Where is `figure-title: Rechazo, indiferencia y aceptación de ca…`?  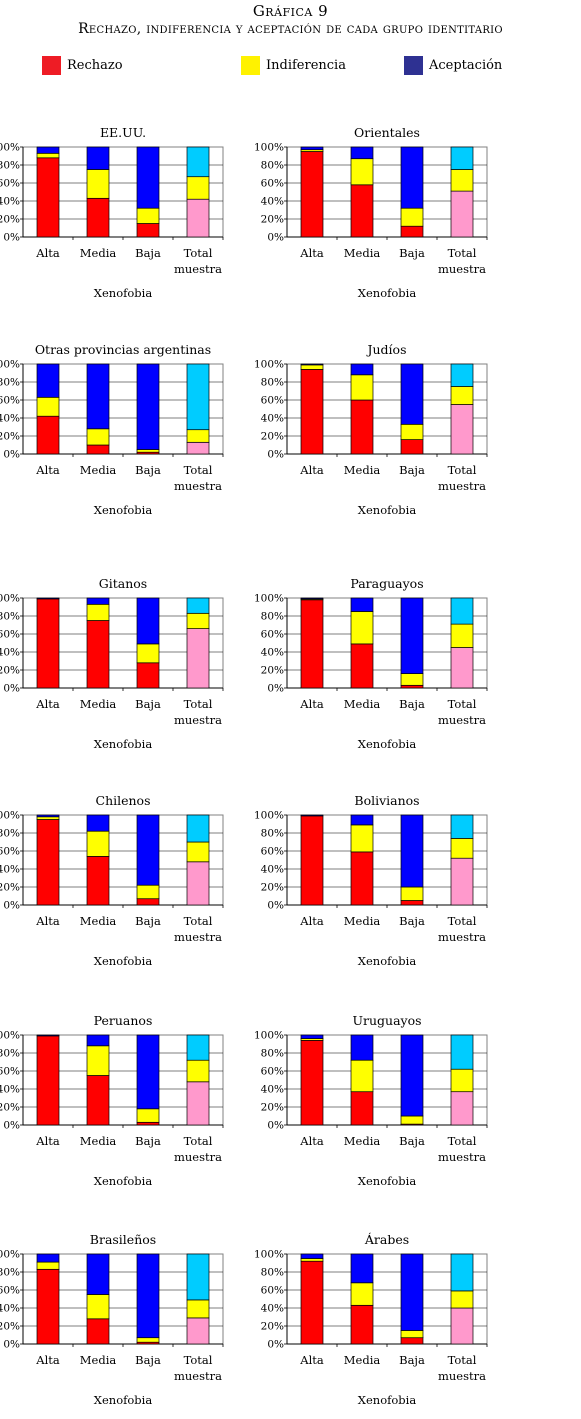 figure-title: Rechazo, indiferencia y aceptación de ca… is located at coordinates (290, 29).